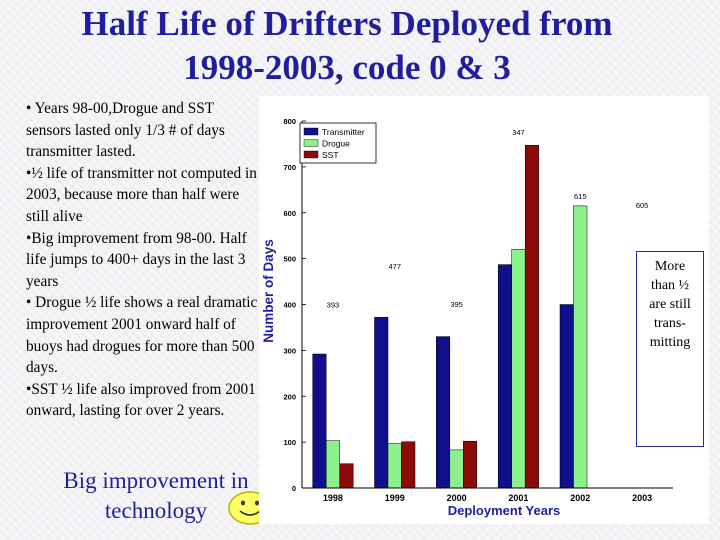 The height and width of the screenshot is (540, 720). I want to click on x-tick-label-1999: 1999, so click(395, 498).